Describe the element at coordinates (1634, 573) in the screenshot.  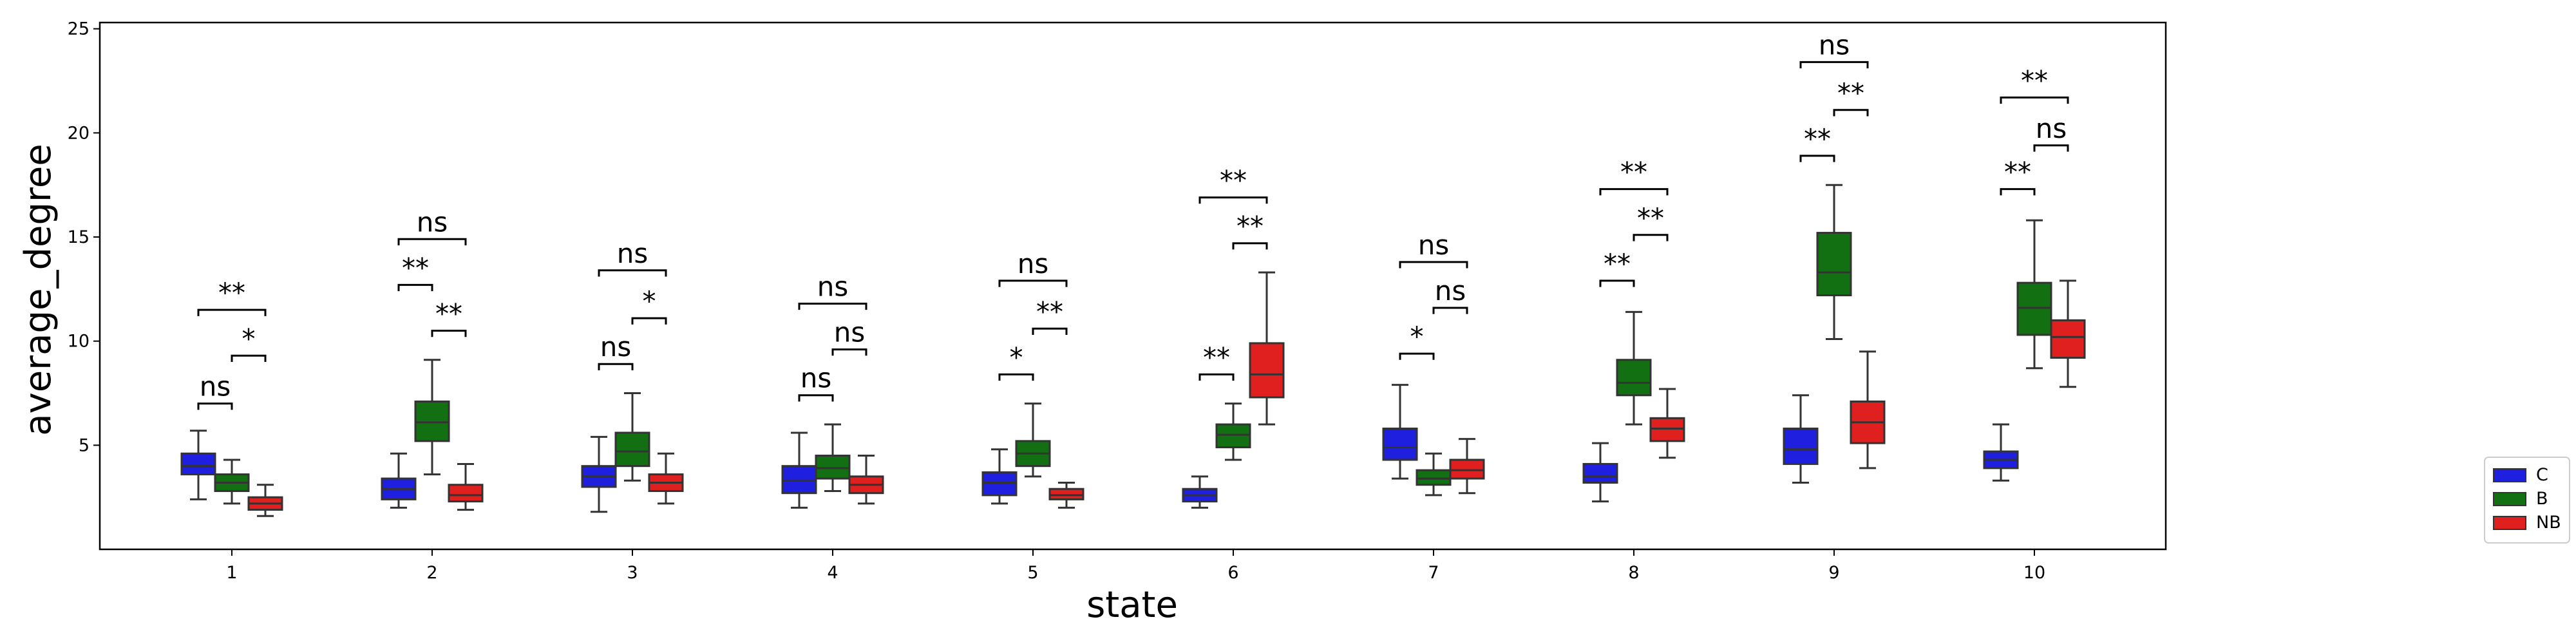
I see `x-tick-label: 8` at that location.